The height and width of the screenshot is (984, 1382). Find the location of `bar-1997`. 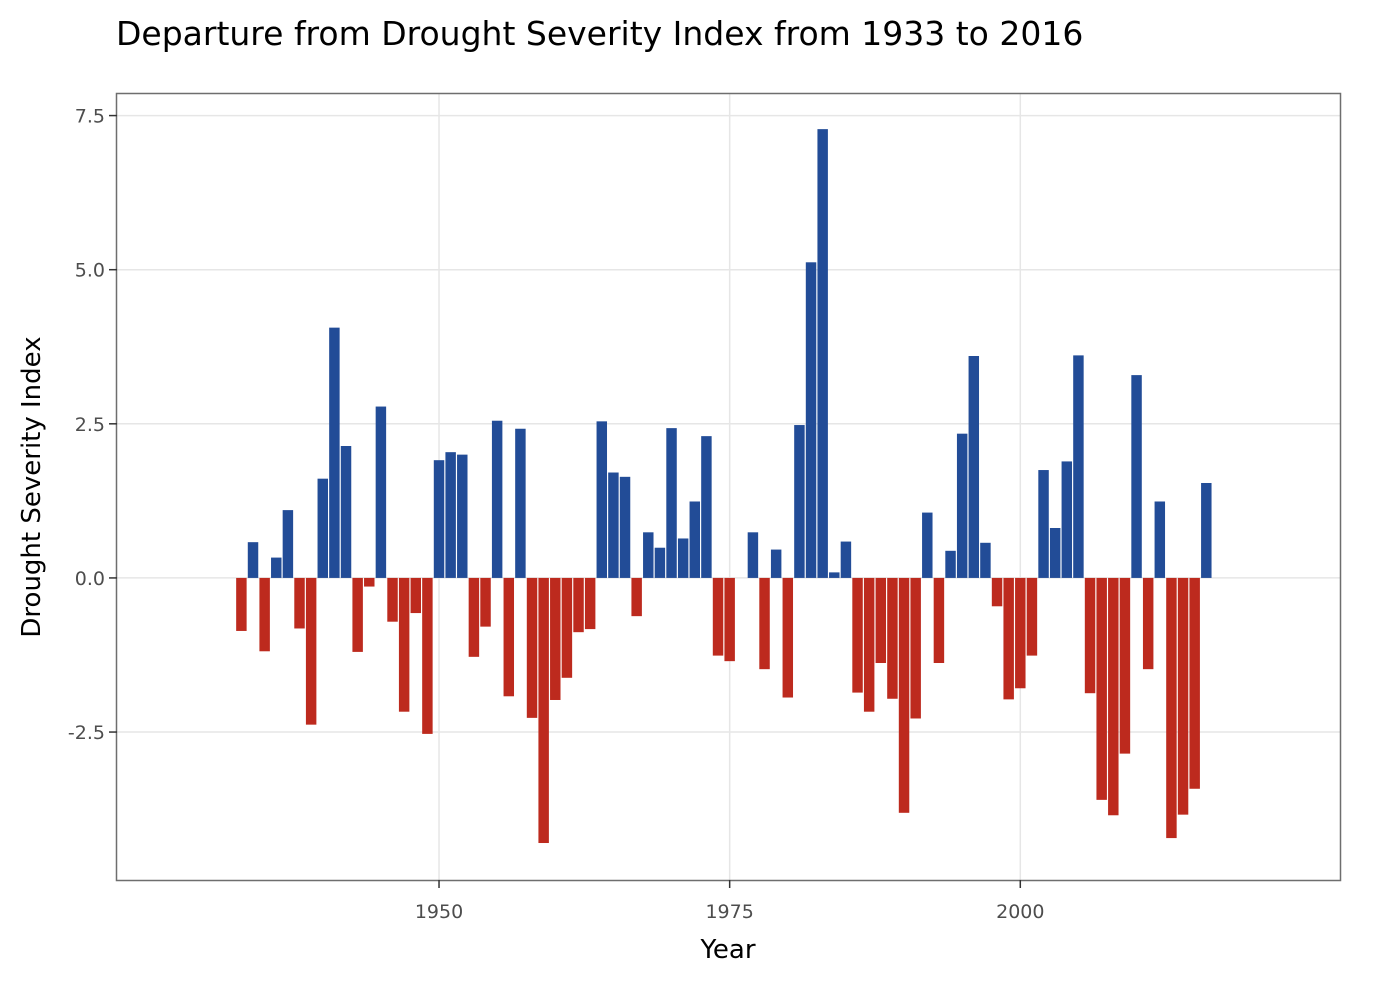

bar-1997 is located at coordinates (985, 560).